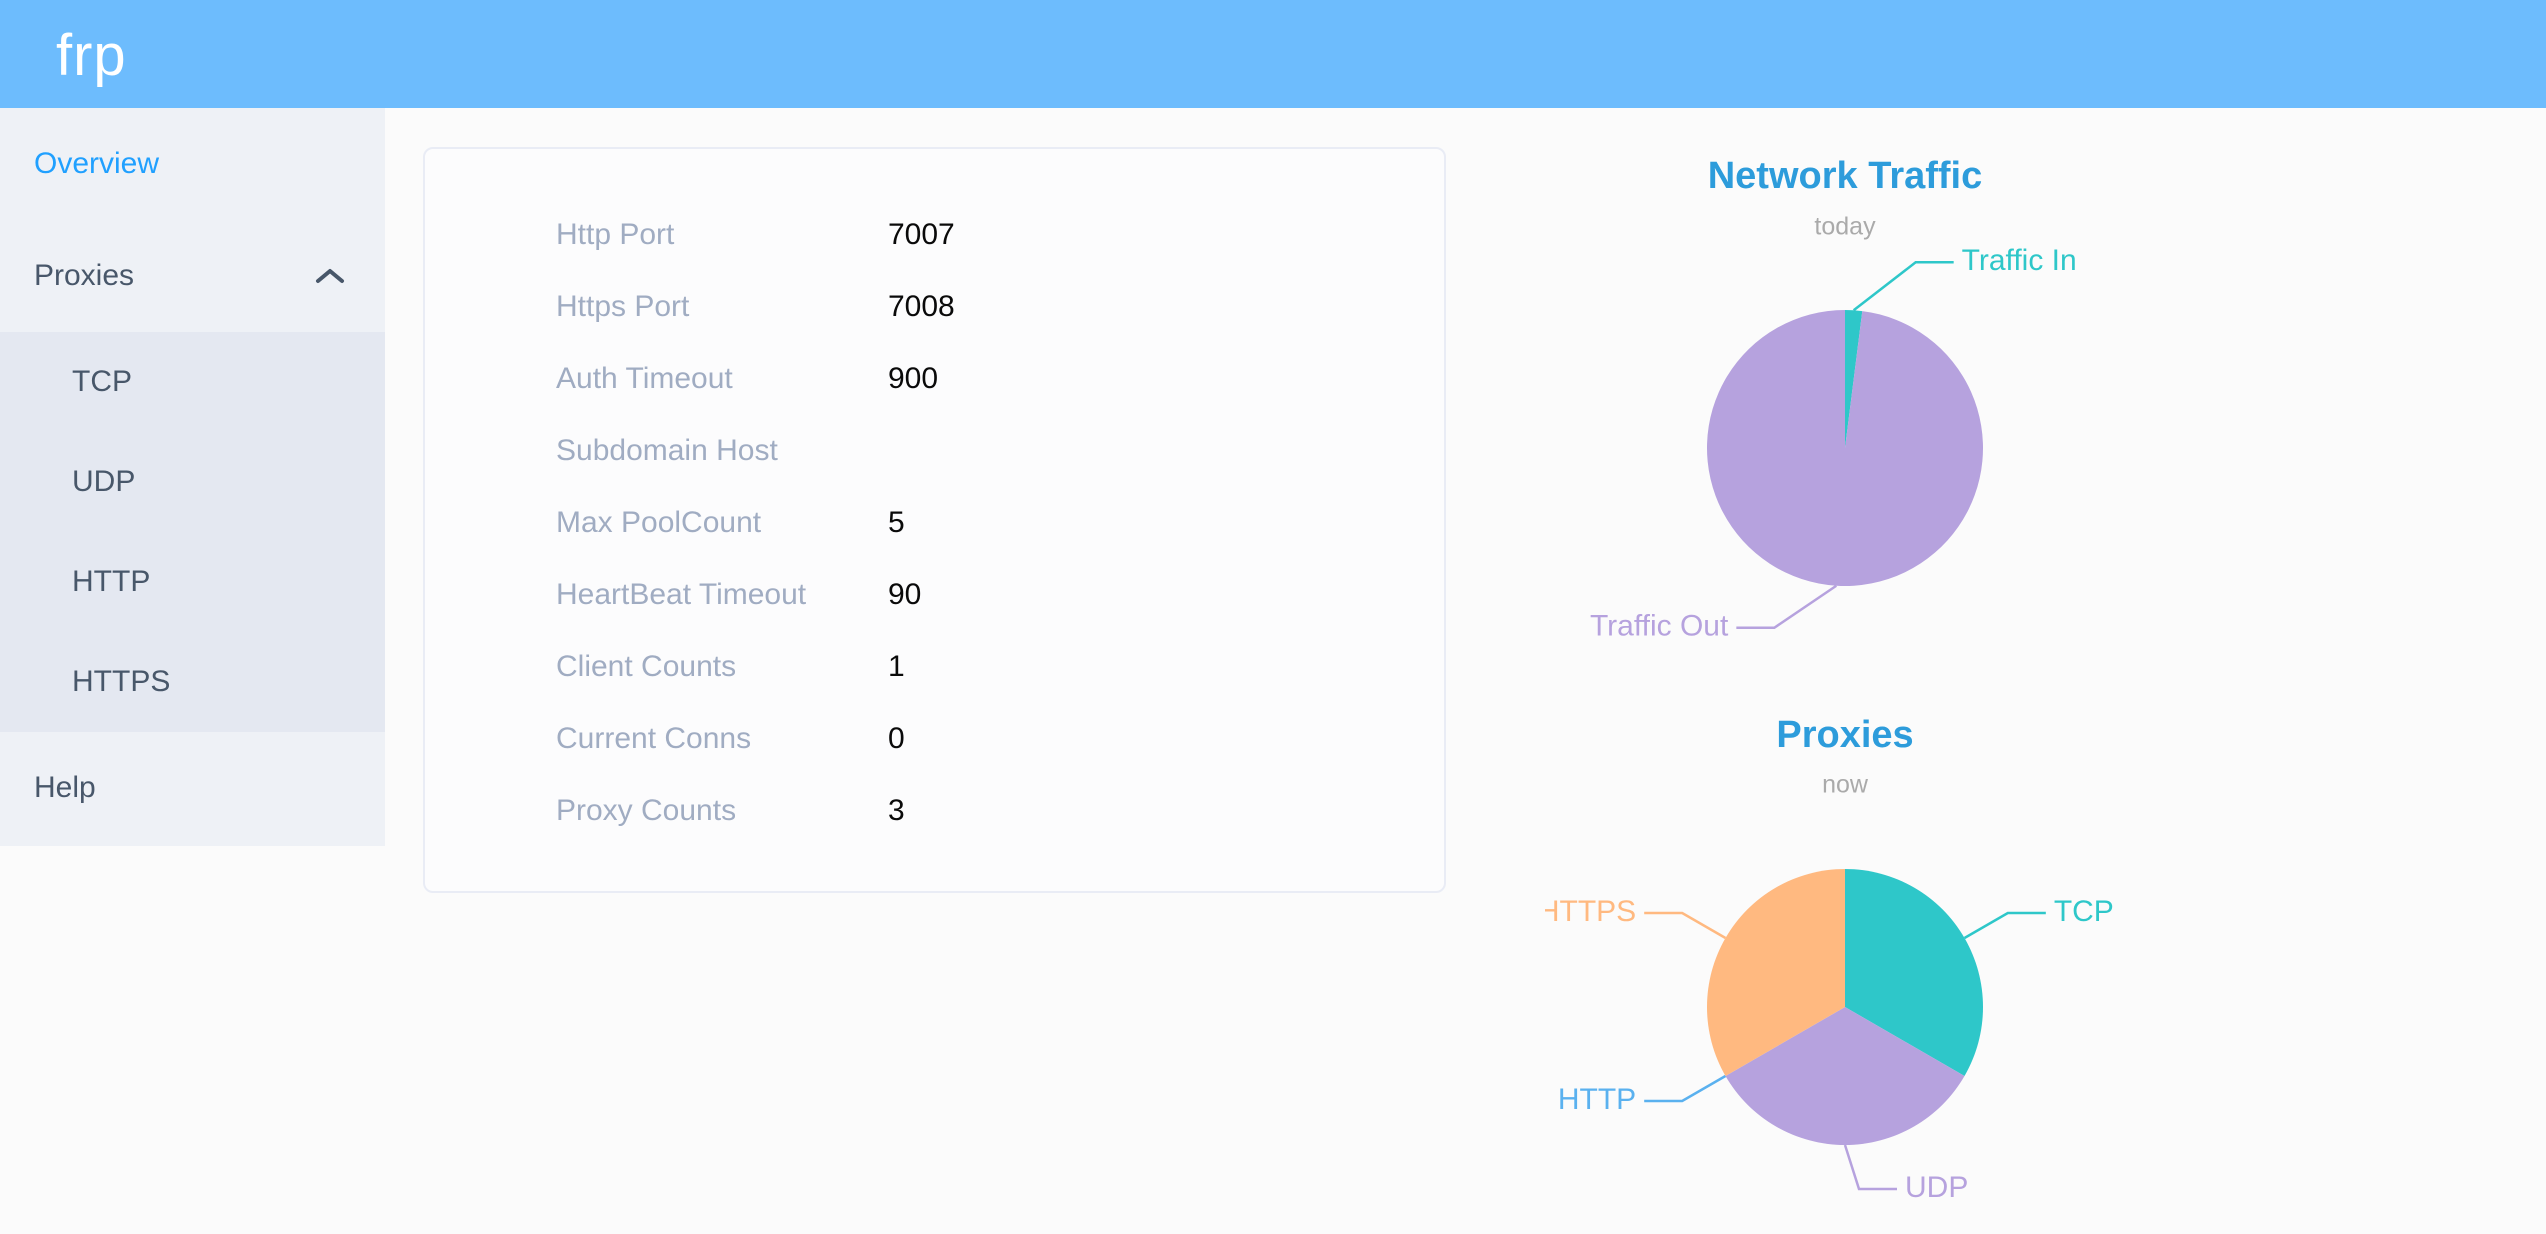 This screenshot has height=1234, width=2546. I want to click on sidebar-item-label: HTTP, so click(111, 581).